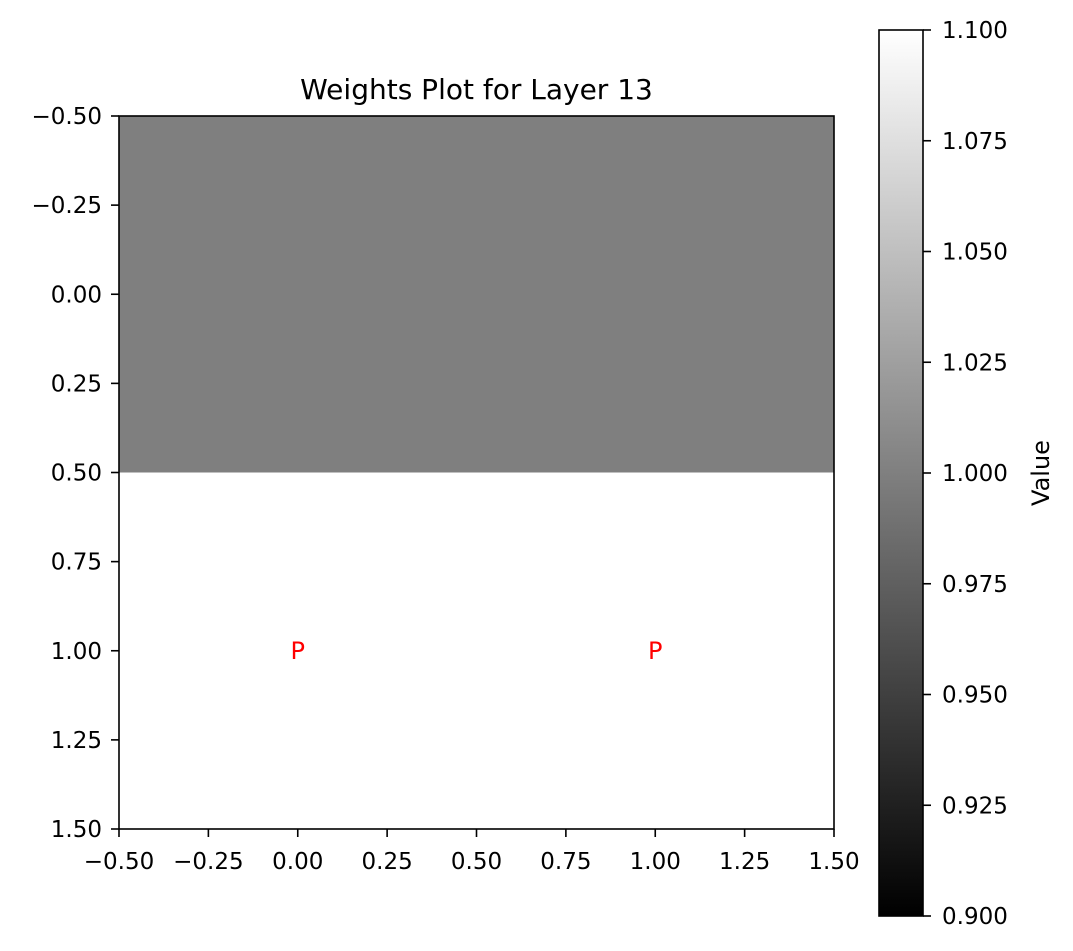  I want to click on colorbar-tick-label: 0.925, so click(975, 806).